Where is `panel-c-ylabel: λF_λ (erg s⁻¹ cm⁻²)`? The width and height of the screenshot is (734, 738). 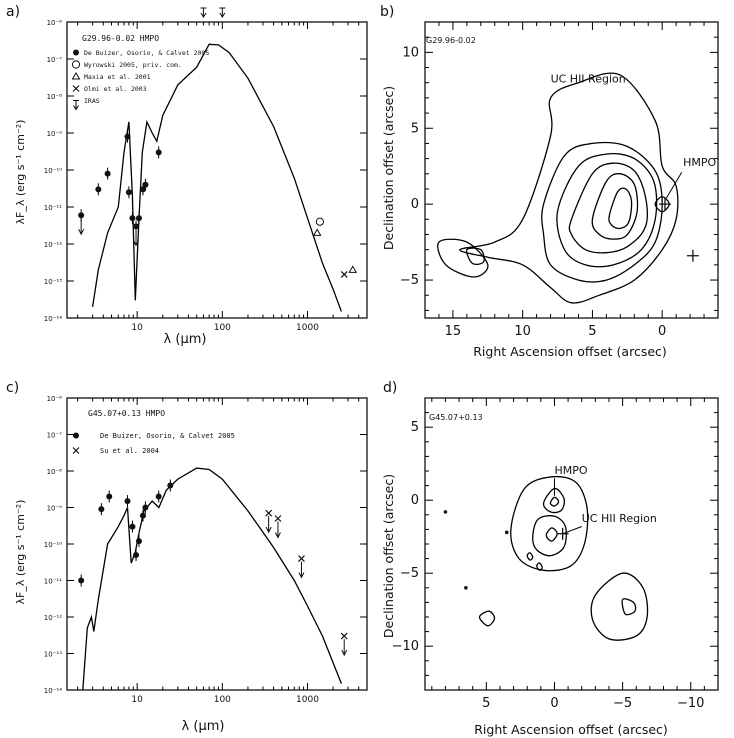
panel-c-ylabel: λF_λ (erg s⁻¹ cm⁻²) is located at coordinates (20, 552).